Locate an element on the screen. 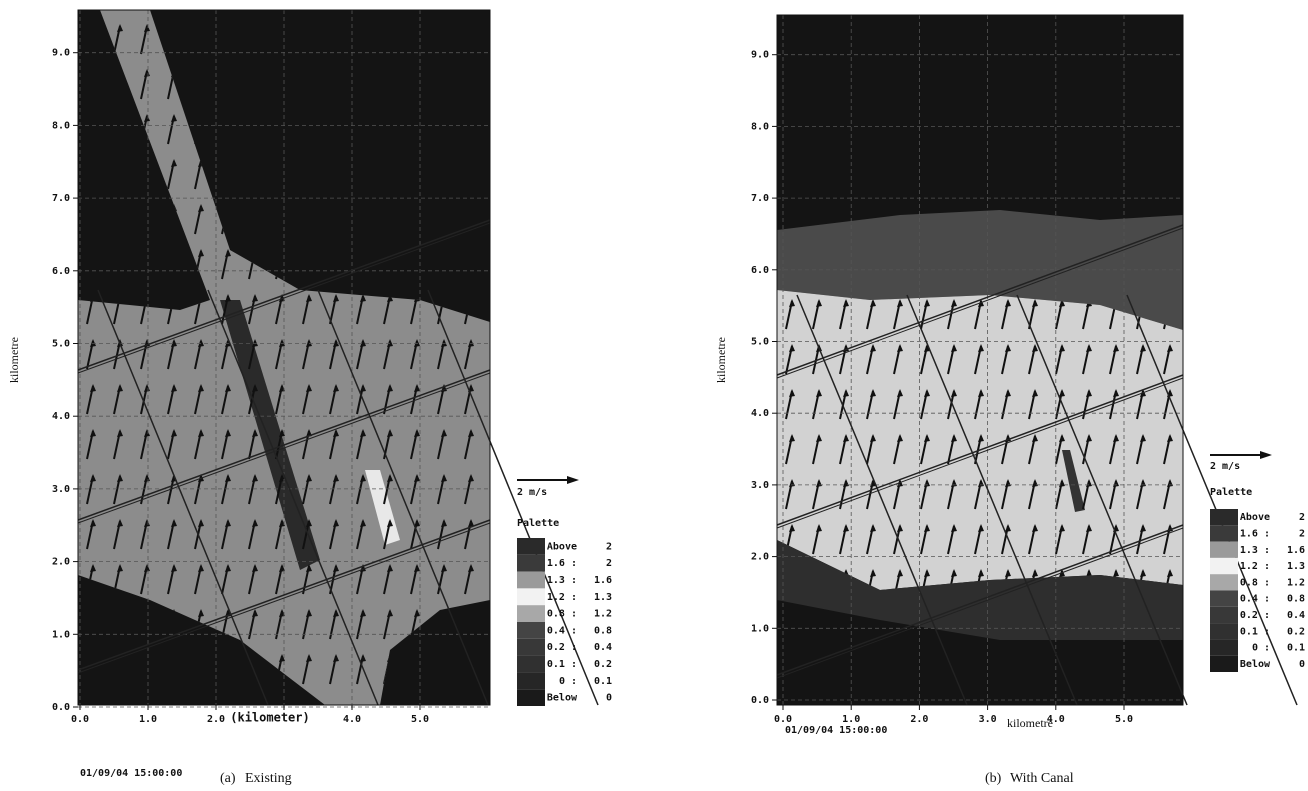 This screenshot has height=791, width=1308. x-tick-label: 5.0 is located at coordinates (1124, 719).